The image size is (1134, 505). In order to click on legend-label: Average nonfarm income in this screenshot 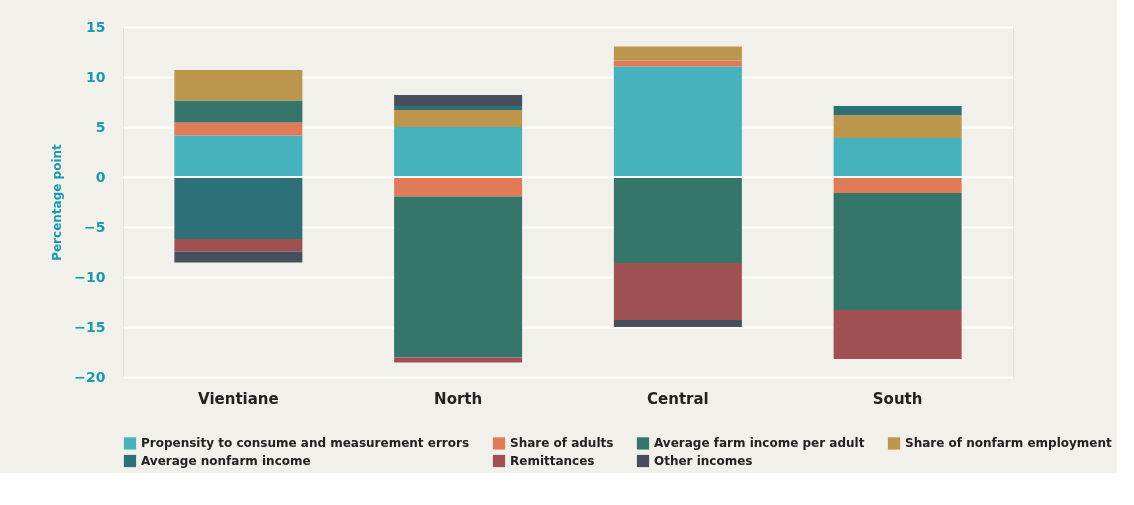, I will do `click(226, 461)`.